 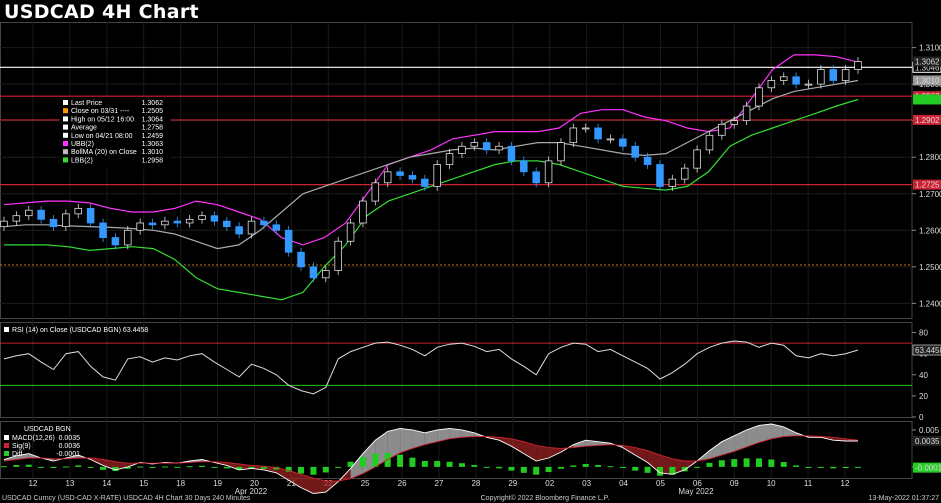 I want to click on legend-value: 1.3010, so click(x=153, y=152).